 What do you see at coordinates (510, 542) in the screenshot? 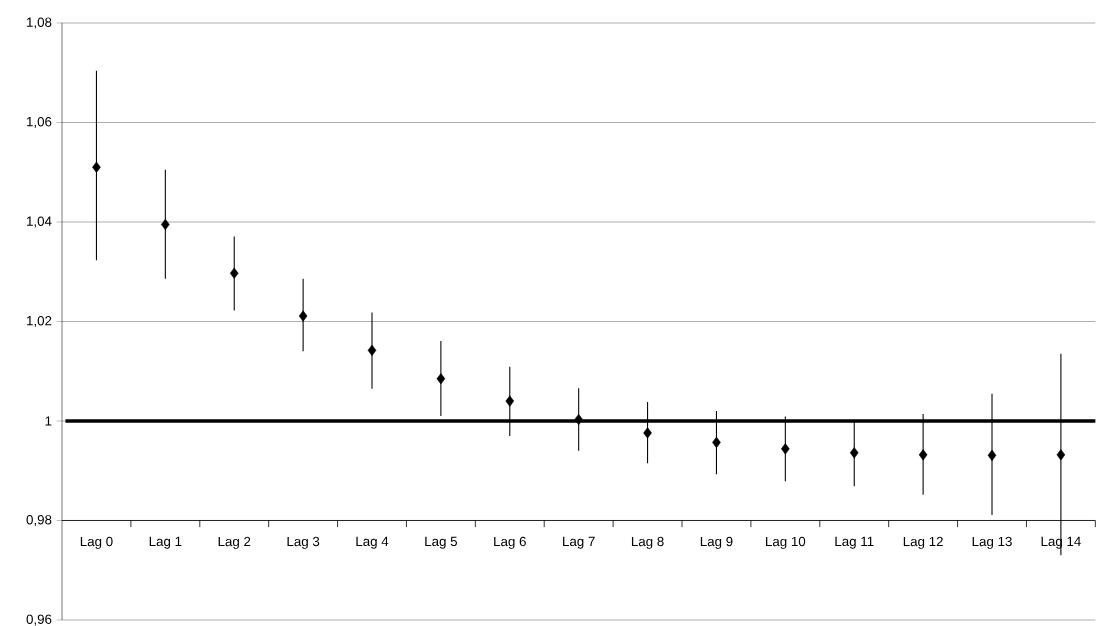
I see `x-tick-label: Lag 6` at bounding box center [510, 542].